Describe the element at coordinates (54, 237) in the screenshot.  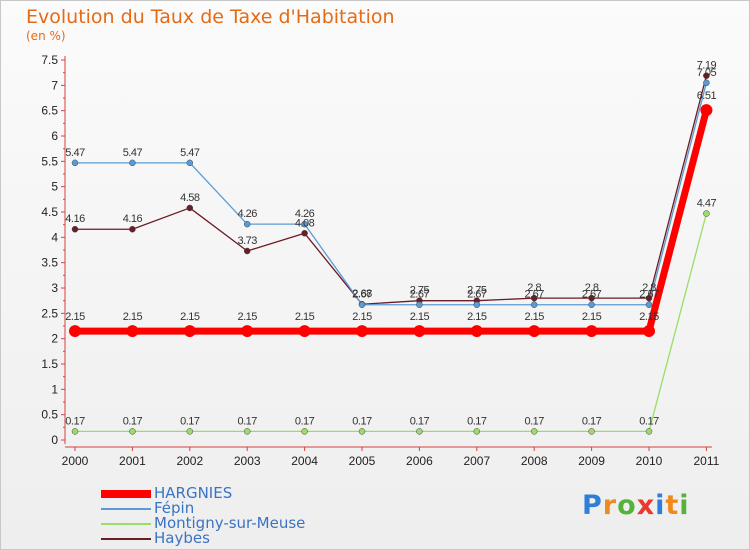
I see `y-tick-label: 4` at that location.